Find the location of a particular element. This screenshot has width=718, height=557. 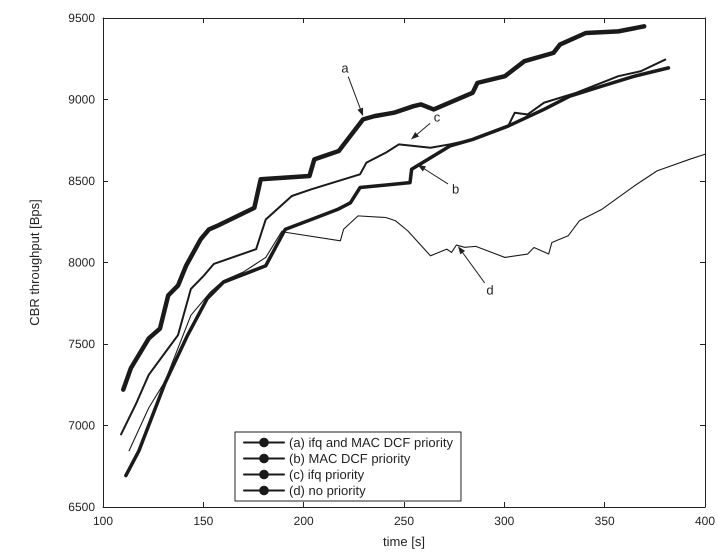

legend-label: (d) no priority is located at coordinates (327, 490).